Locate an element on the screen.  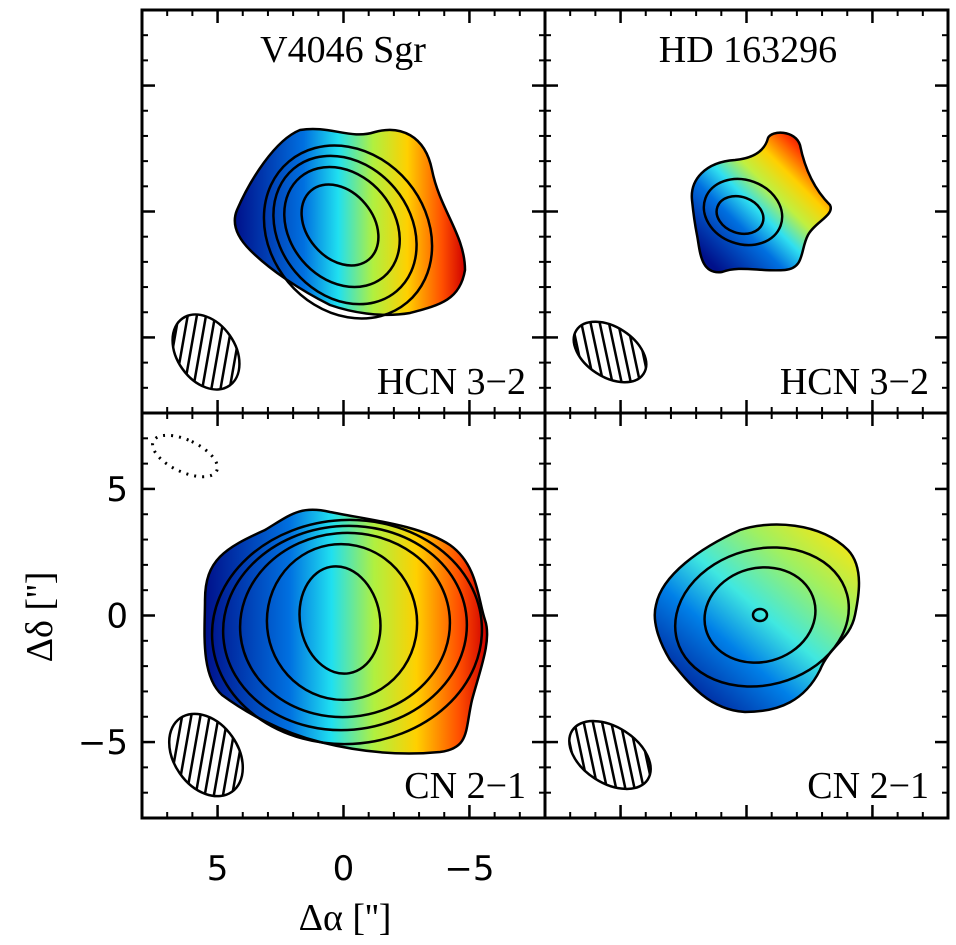
y-tick-label: 0 is located at coordinates (117, 617).